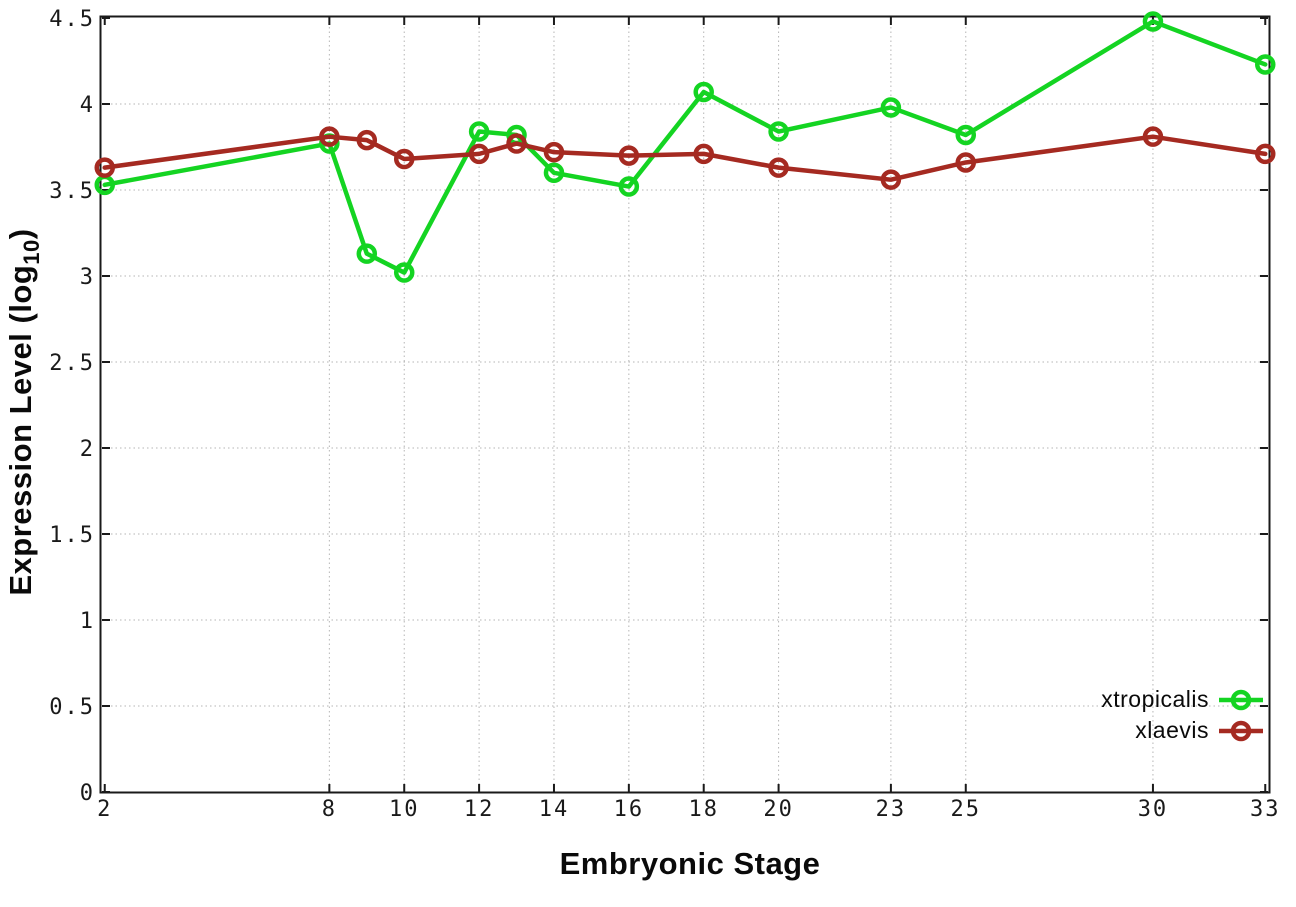 The width and height of the screenshot is (1296, 907). I want to click on y-tick-label: 0.5, so click(72, 707).